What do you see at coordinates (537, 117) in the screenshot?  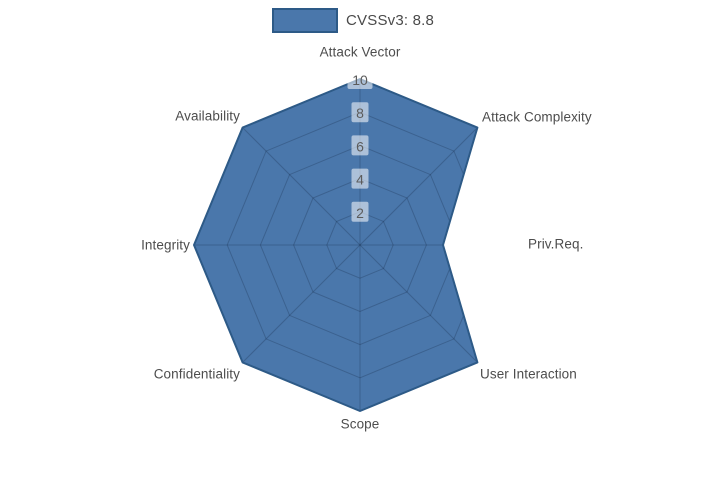 I see `axis-label-attack-complexity: Attack Complexity` at bounding box center [537, 117].